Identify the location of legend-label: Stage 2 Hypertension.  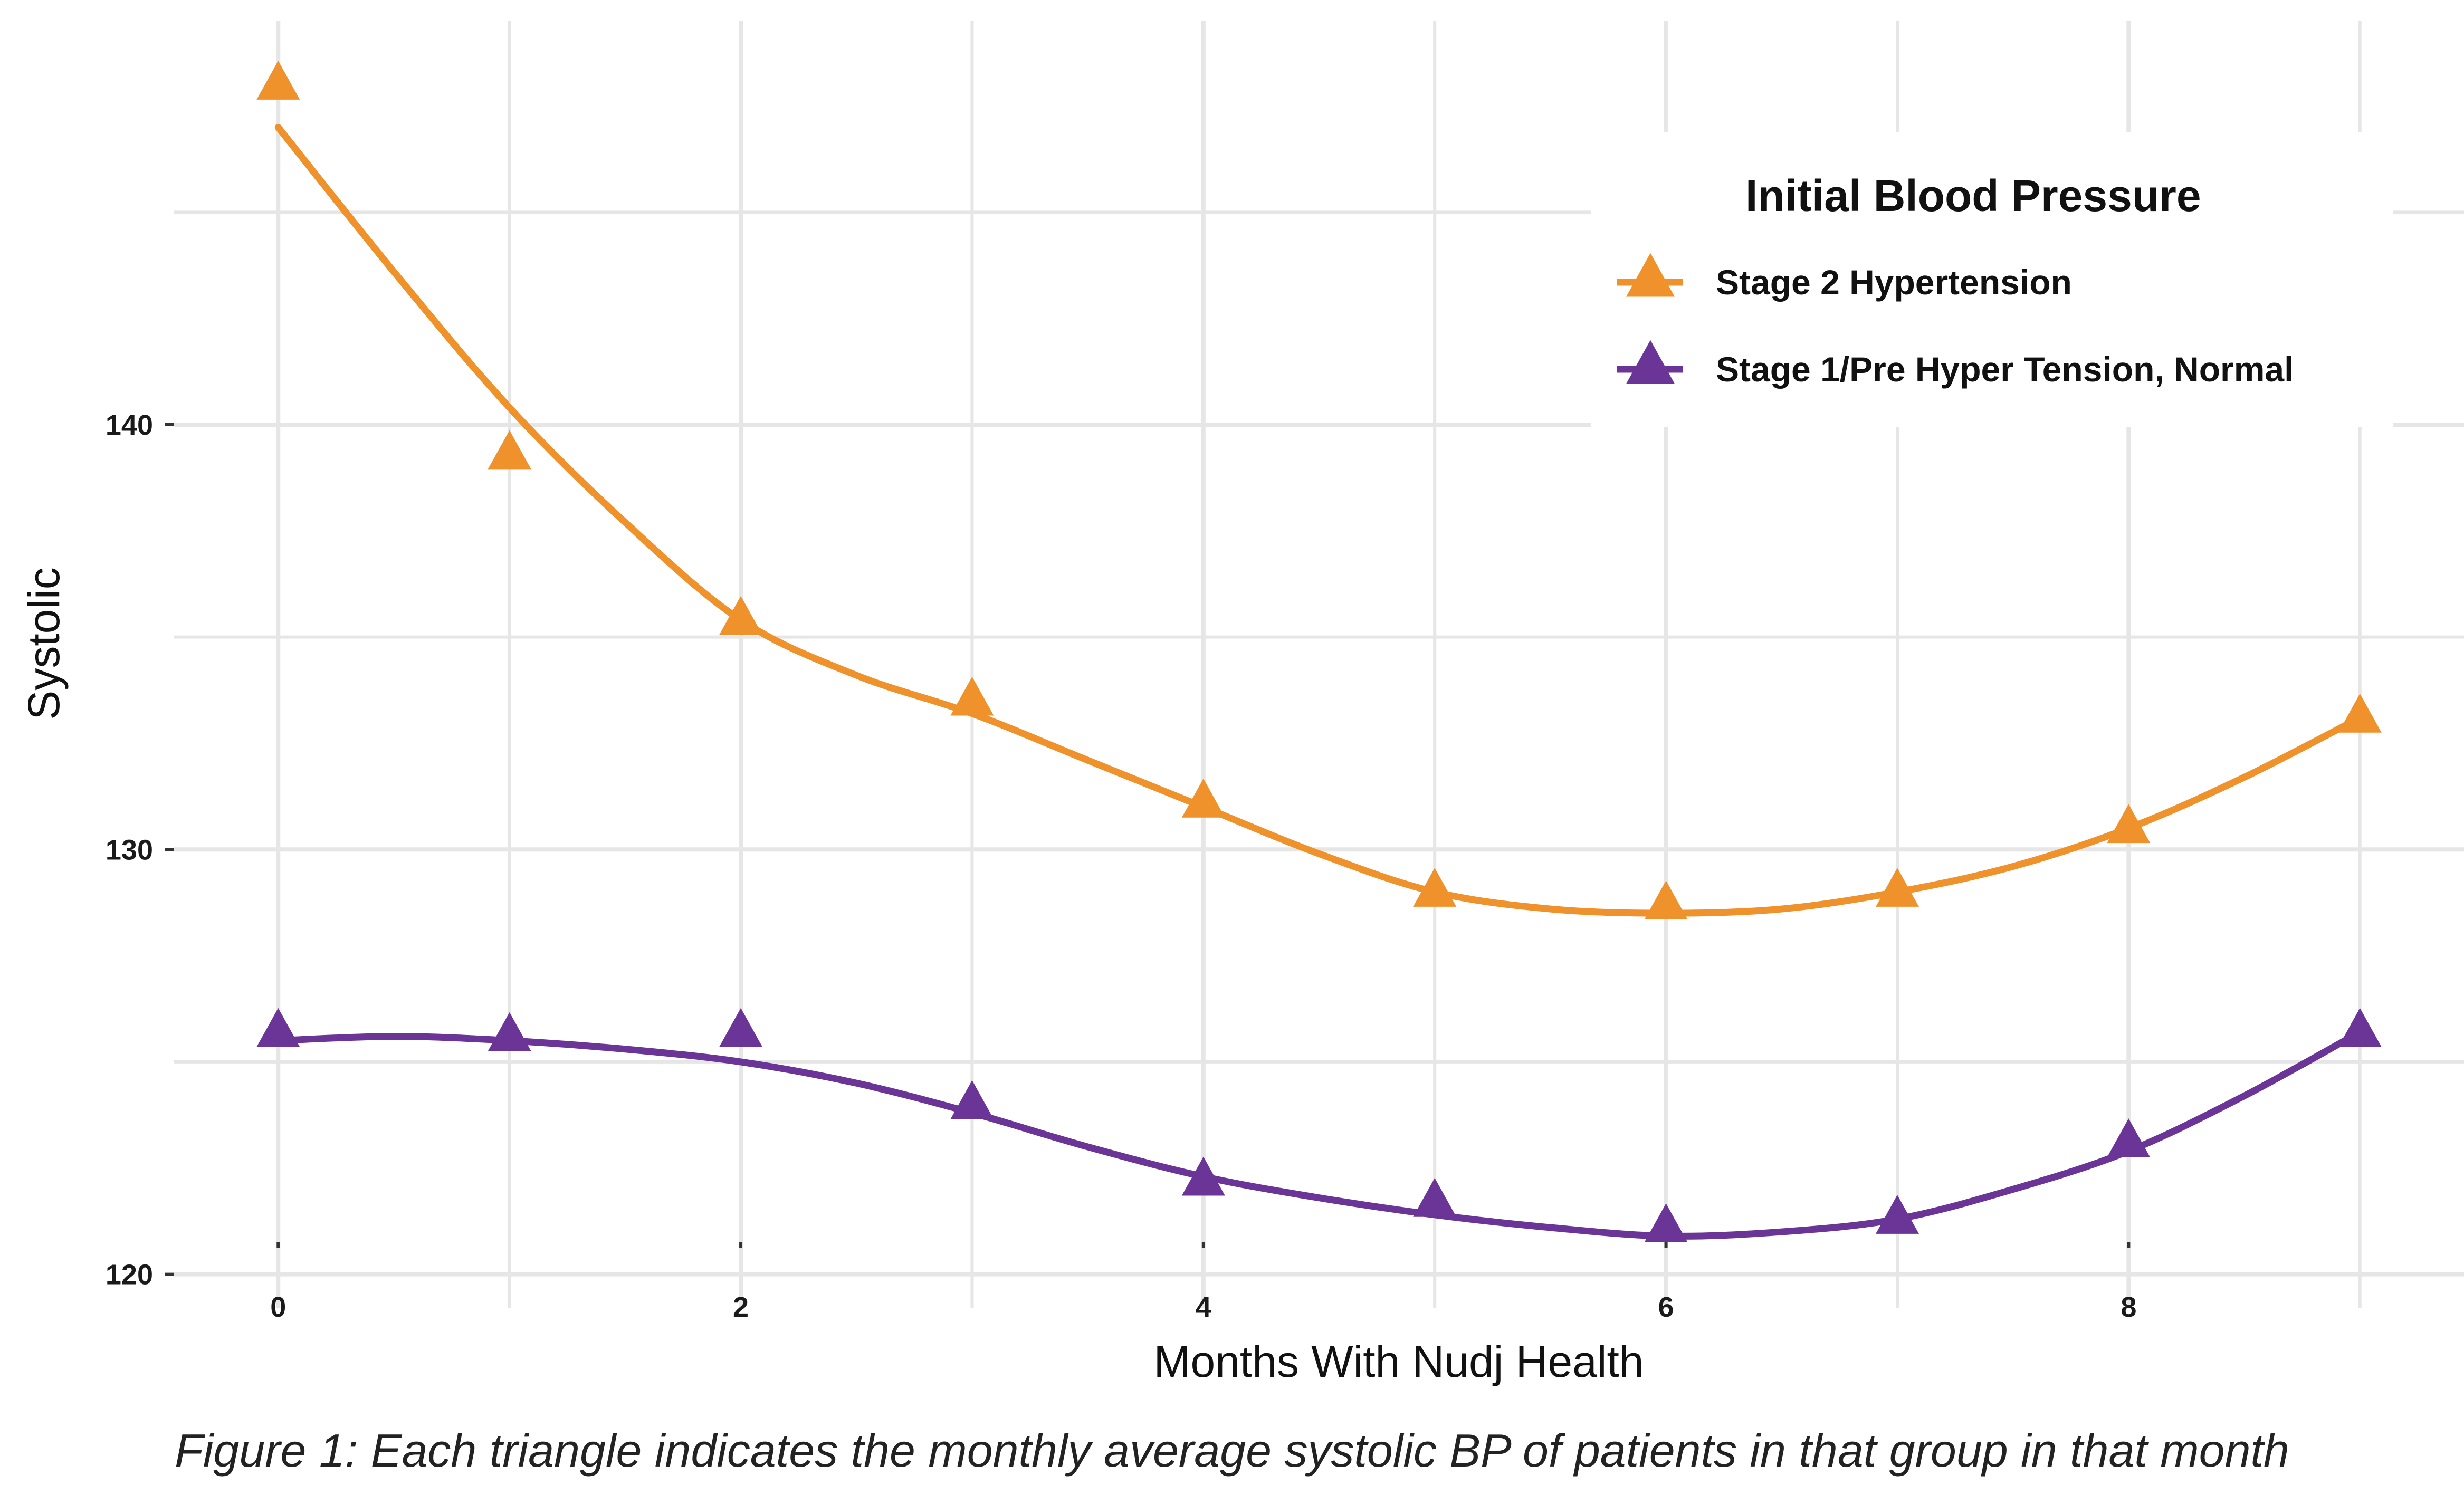
(1894, 282).